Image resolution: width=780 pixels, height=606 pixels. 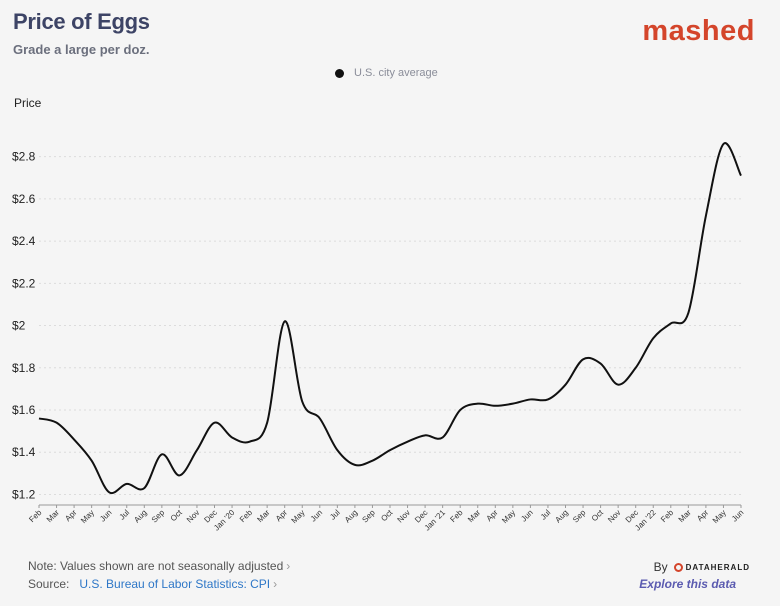 What do you see at coordinates (678, 567) in the screenshot?
I see `dataherald-icon` at bounding box center [678, 567].